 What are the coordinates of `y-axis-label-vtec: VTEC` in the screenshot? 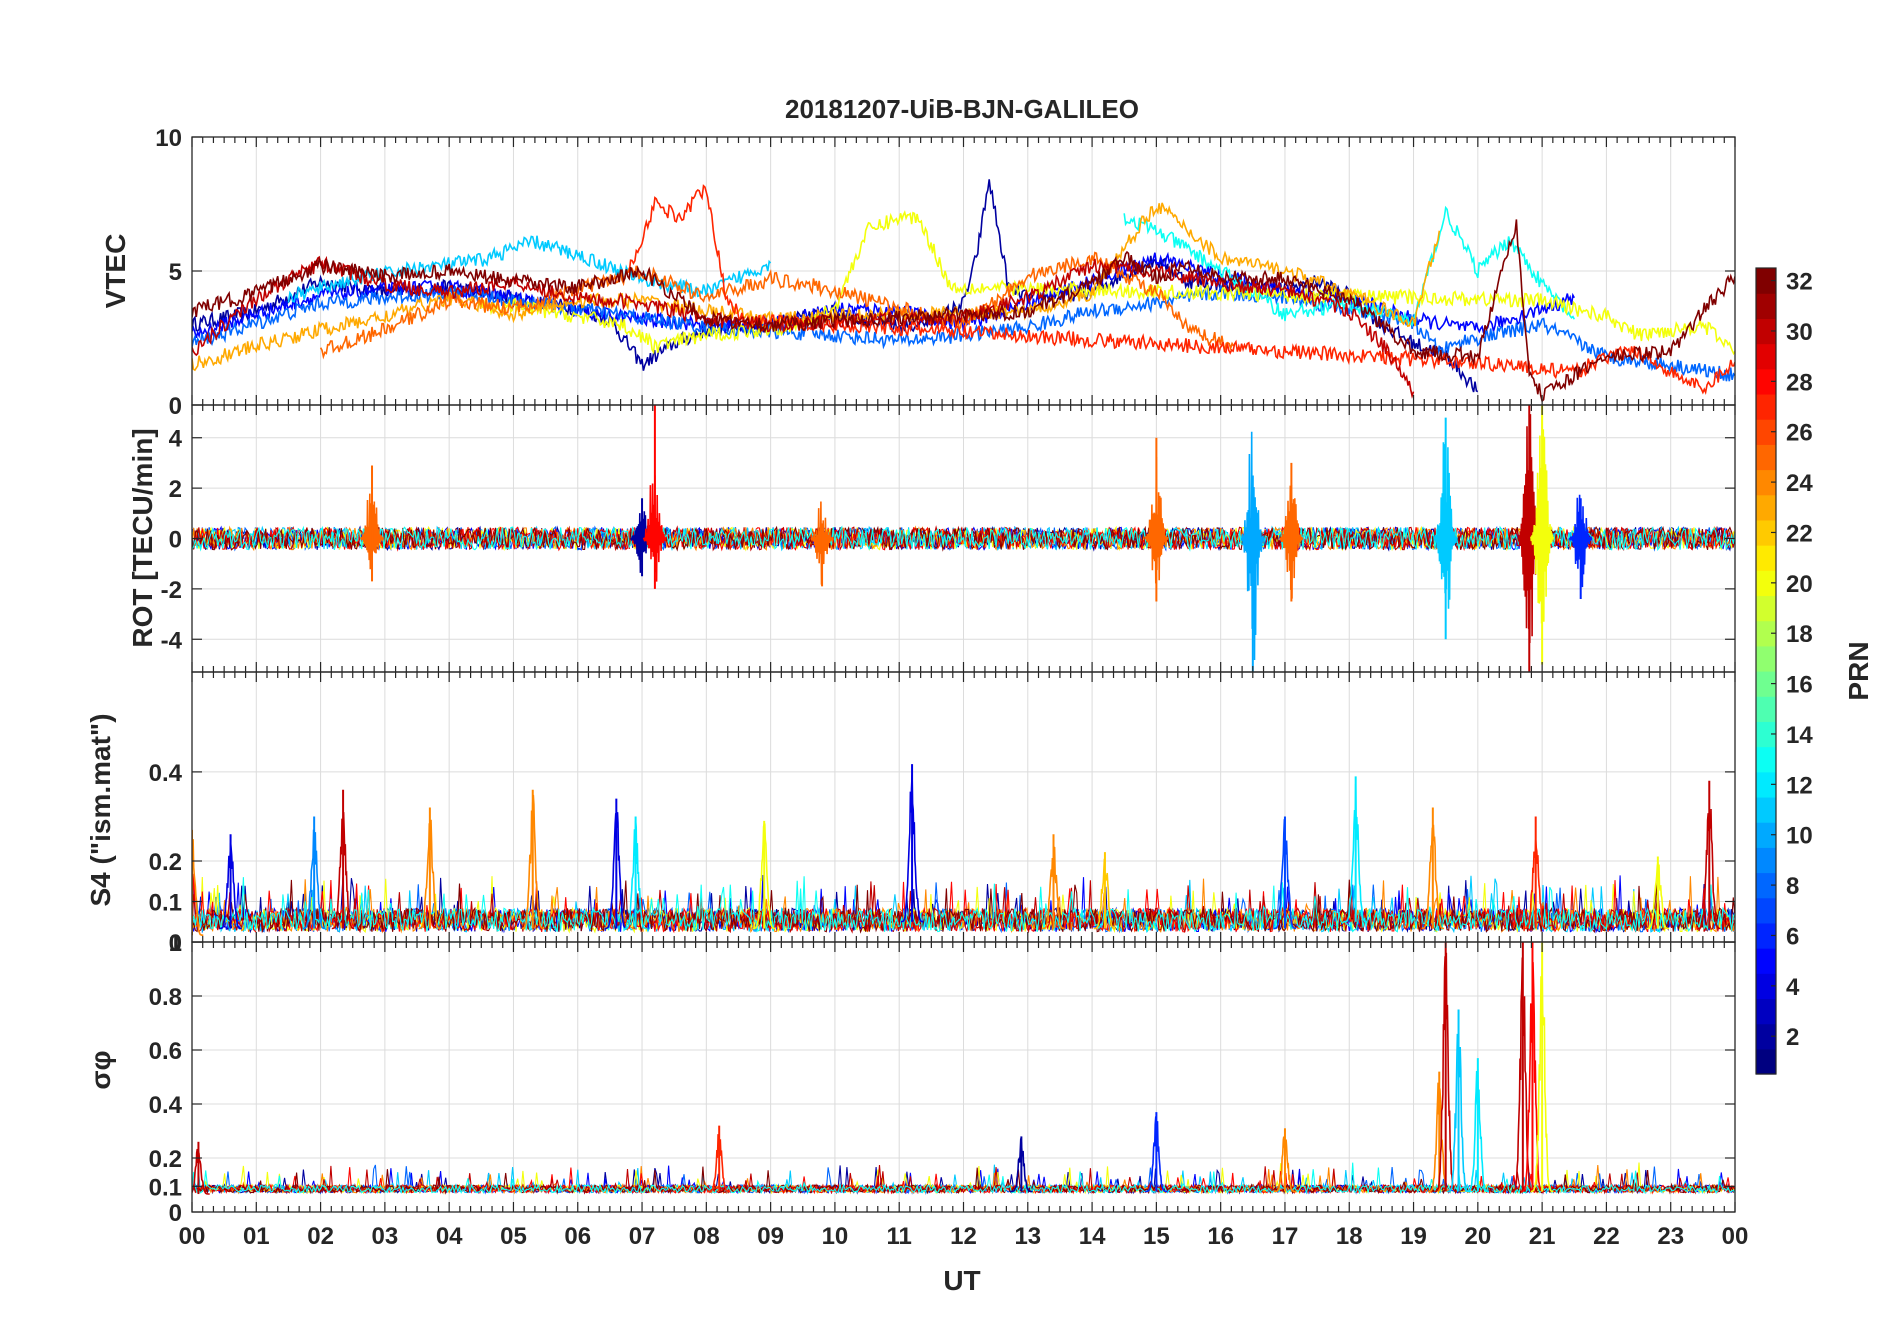 It's located at (115, 271).